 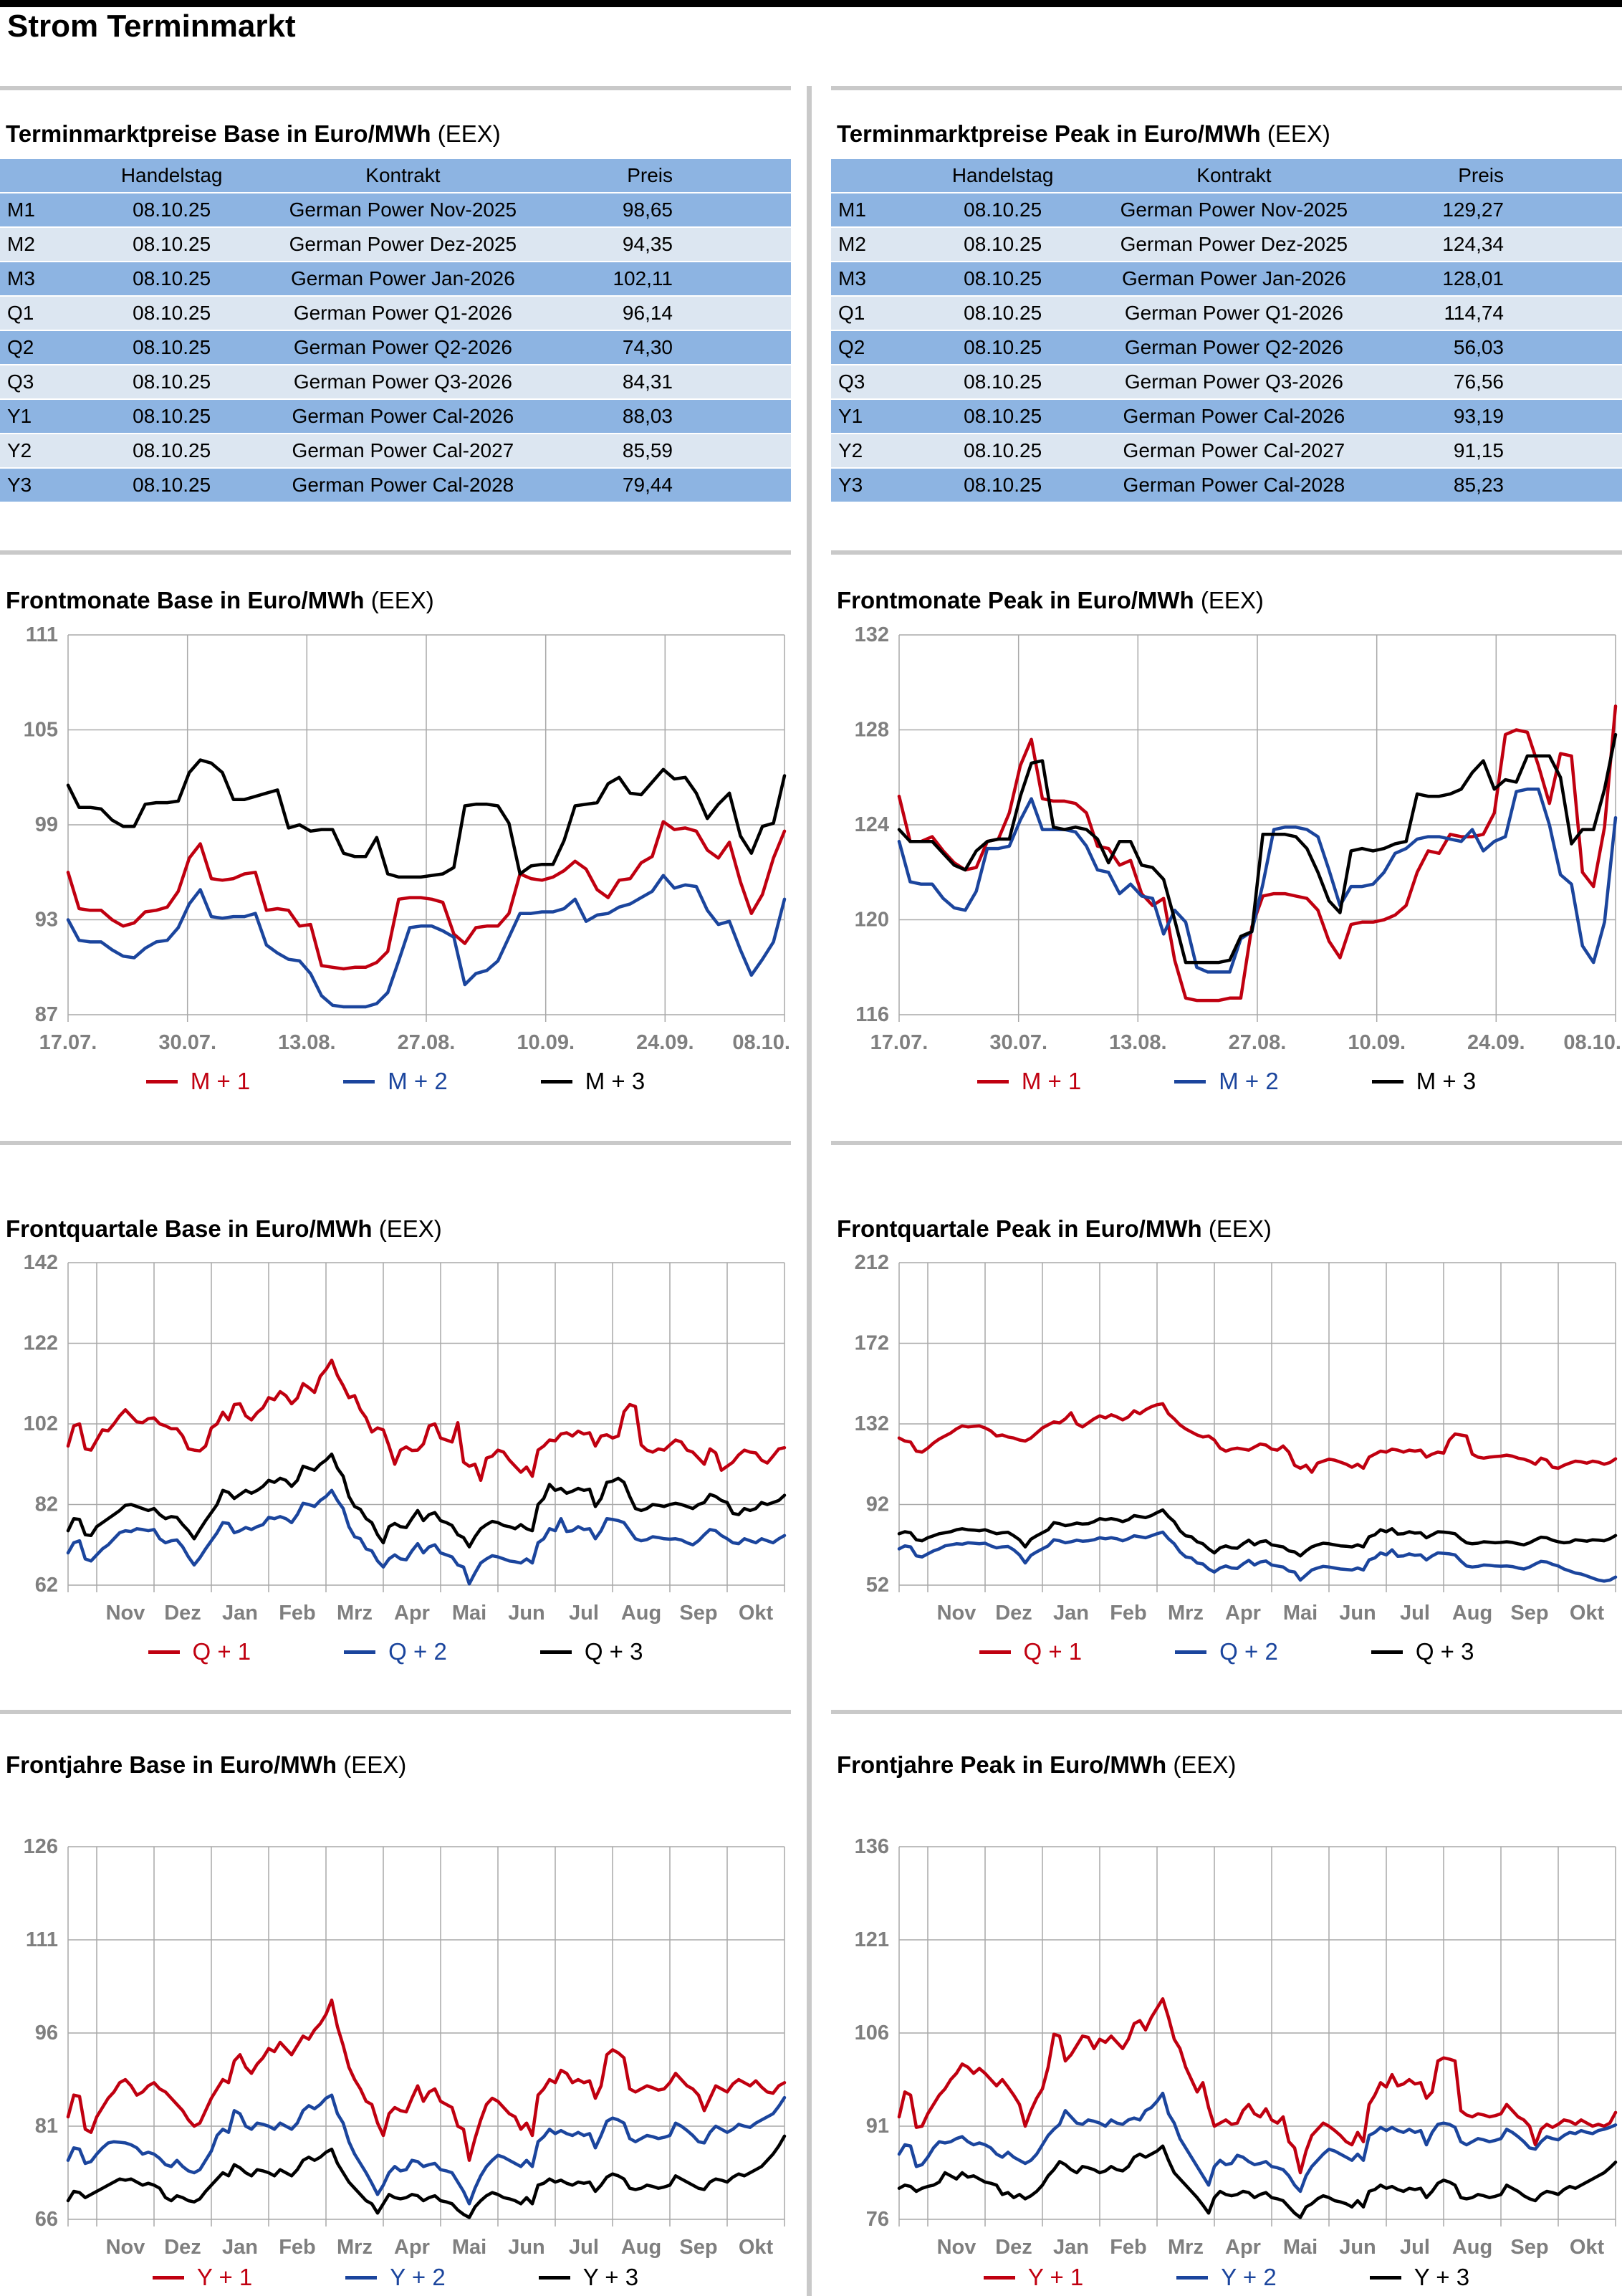 What do you see at coordinates (1446, 1081) in the screenshot?
I see `legend-label: M + 3` at bounding box center [1446, 1081].